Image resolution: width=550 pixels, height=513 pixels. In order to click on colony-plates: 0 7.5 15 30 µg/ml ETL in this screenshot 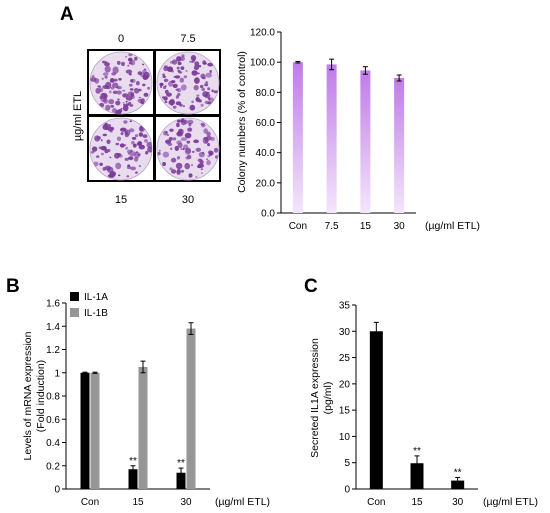, I will do `click(146, 119)`.